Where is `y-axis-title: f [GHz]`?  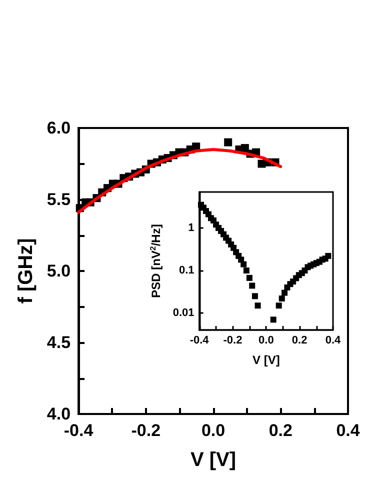 y-axis-title: f [GHz] is located at coordinates (26, 271).